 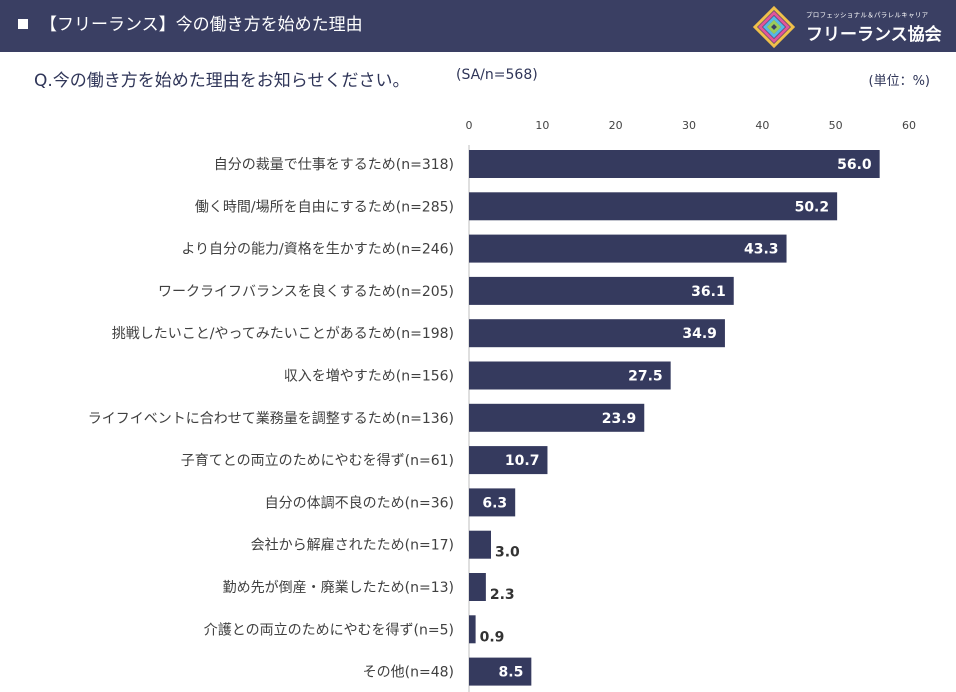 I want to click on logo-name: フリーランス協会, so click(x=874, y=35).